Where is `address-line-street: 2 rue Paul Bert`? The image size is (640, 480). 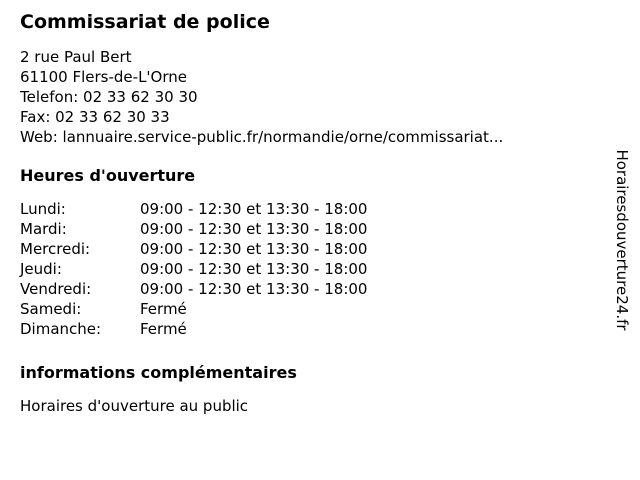 address-line-street: 2 rue Paul Bert is located at coordinates (76, 57).